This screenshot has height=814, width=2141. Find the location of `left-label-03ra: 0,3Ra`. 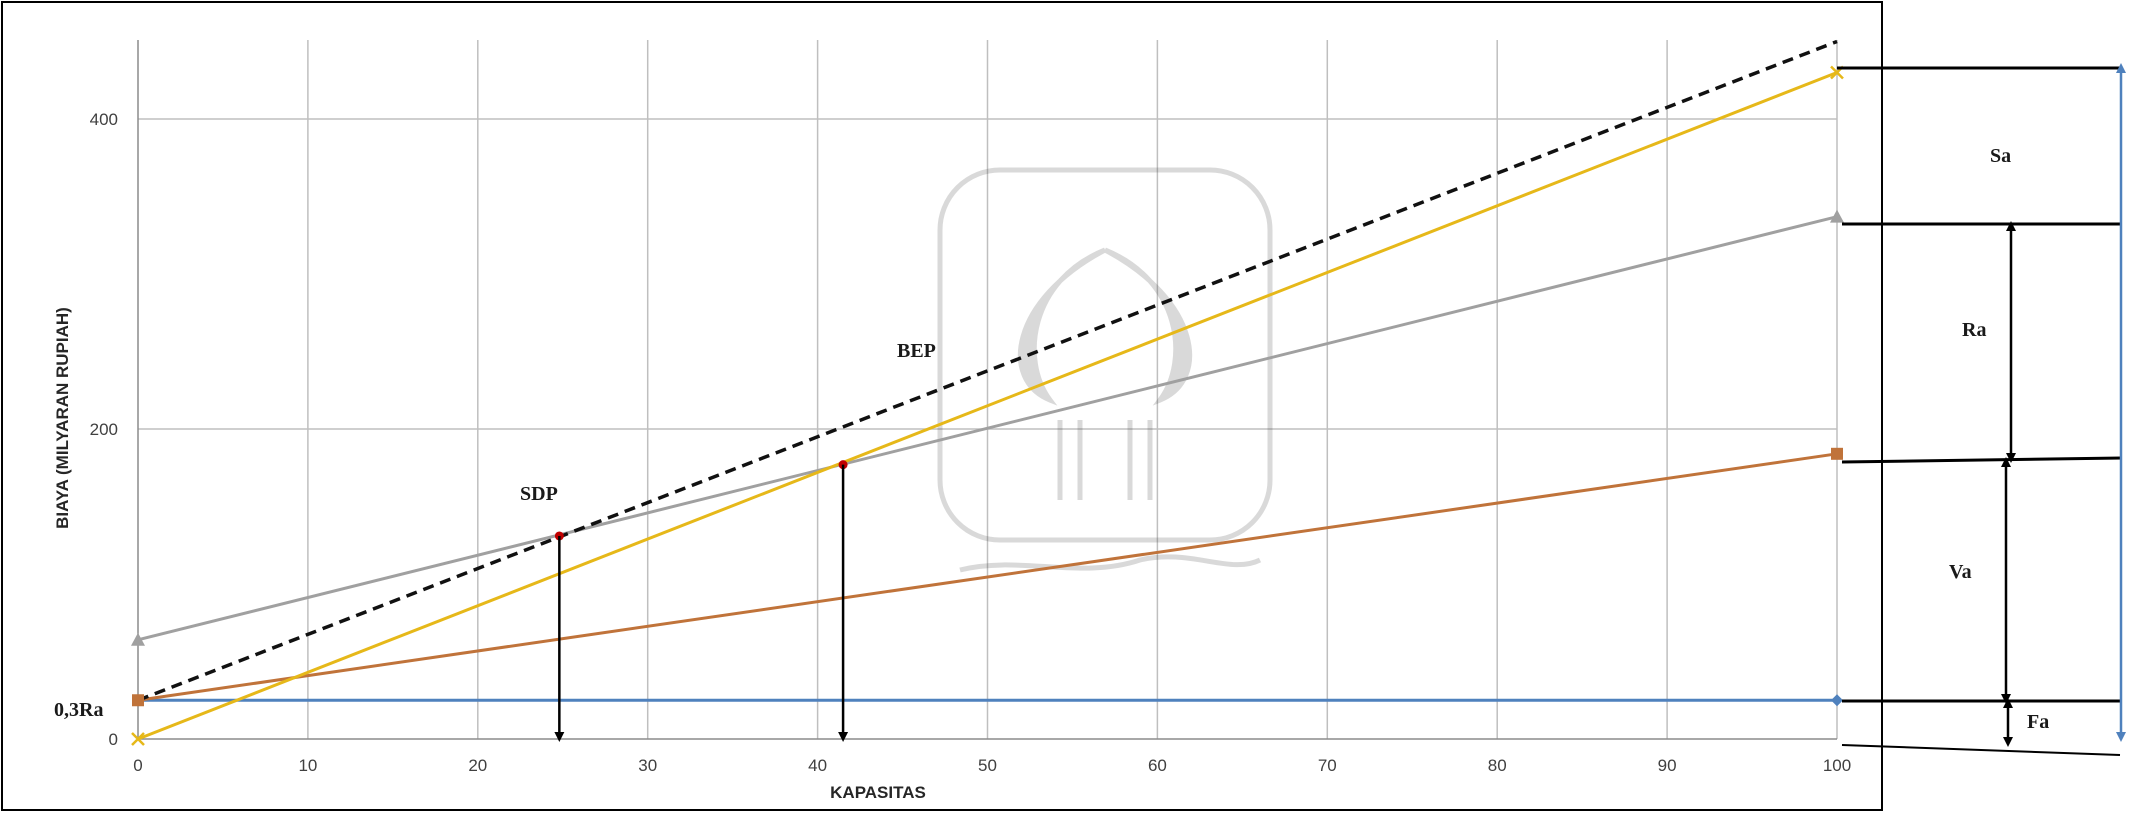

left-label-03ra: 0,3Ra is located at coordinates (78, 710).